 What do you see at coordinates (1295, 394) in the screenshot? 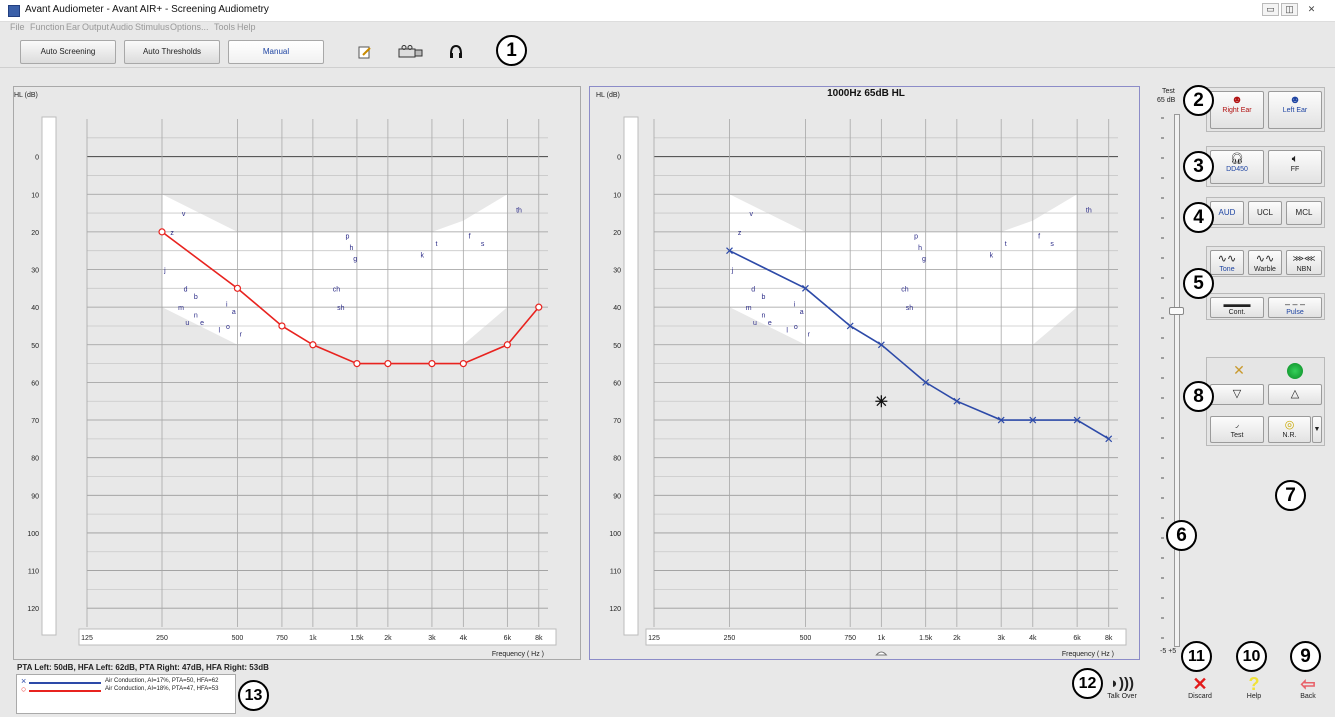
I see `level-up-button: △` at bounding box center [1295, 394].